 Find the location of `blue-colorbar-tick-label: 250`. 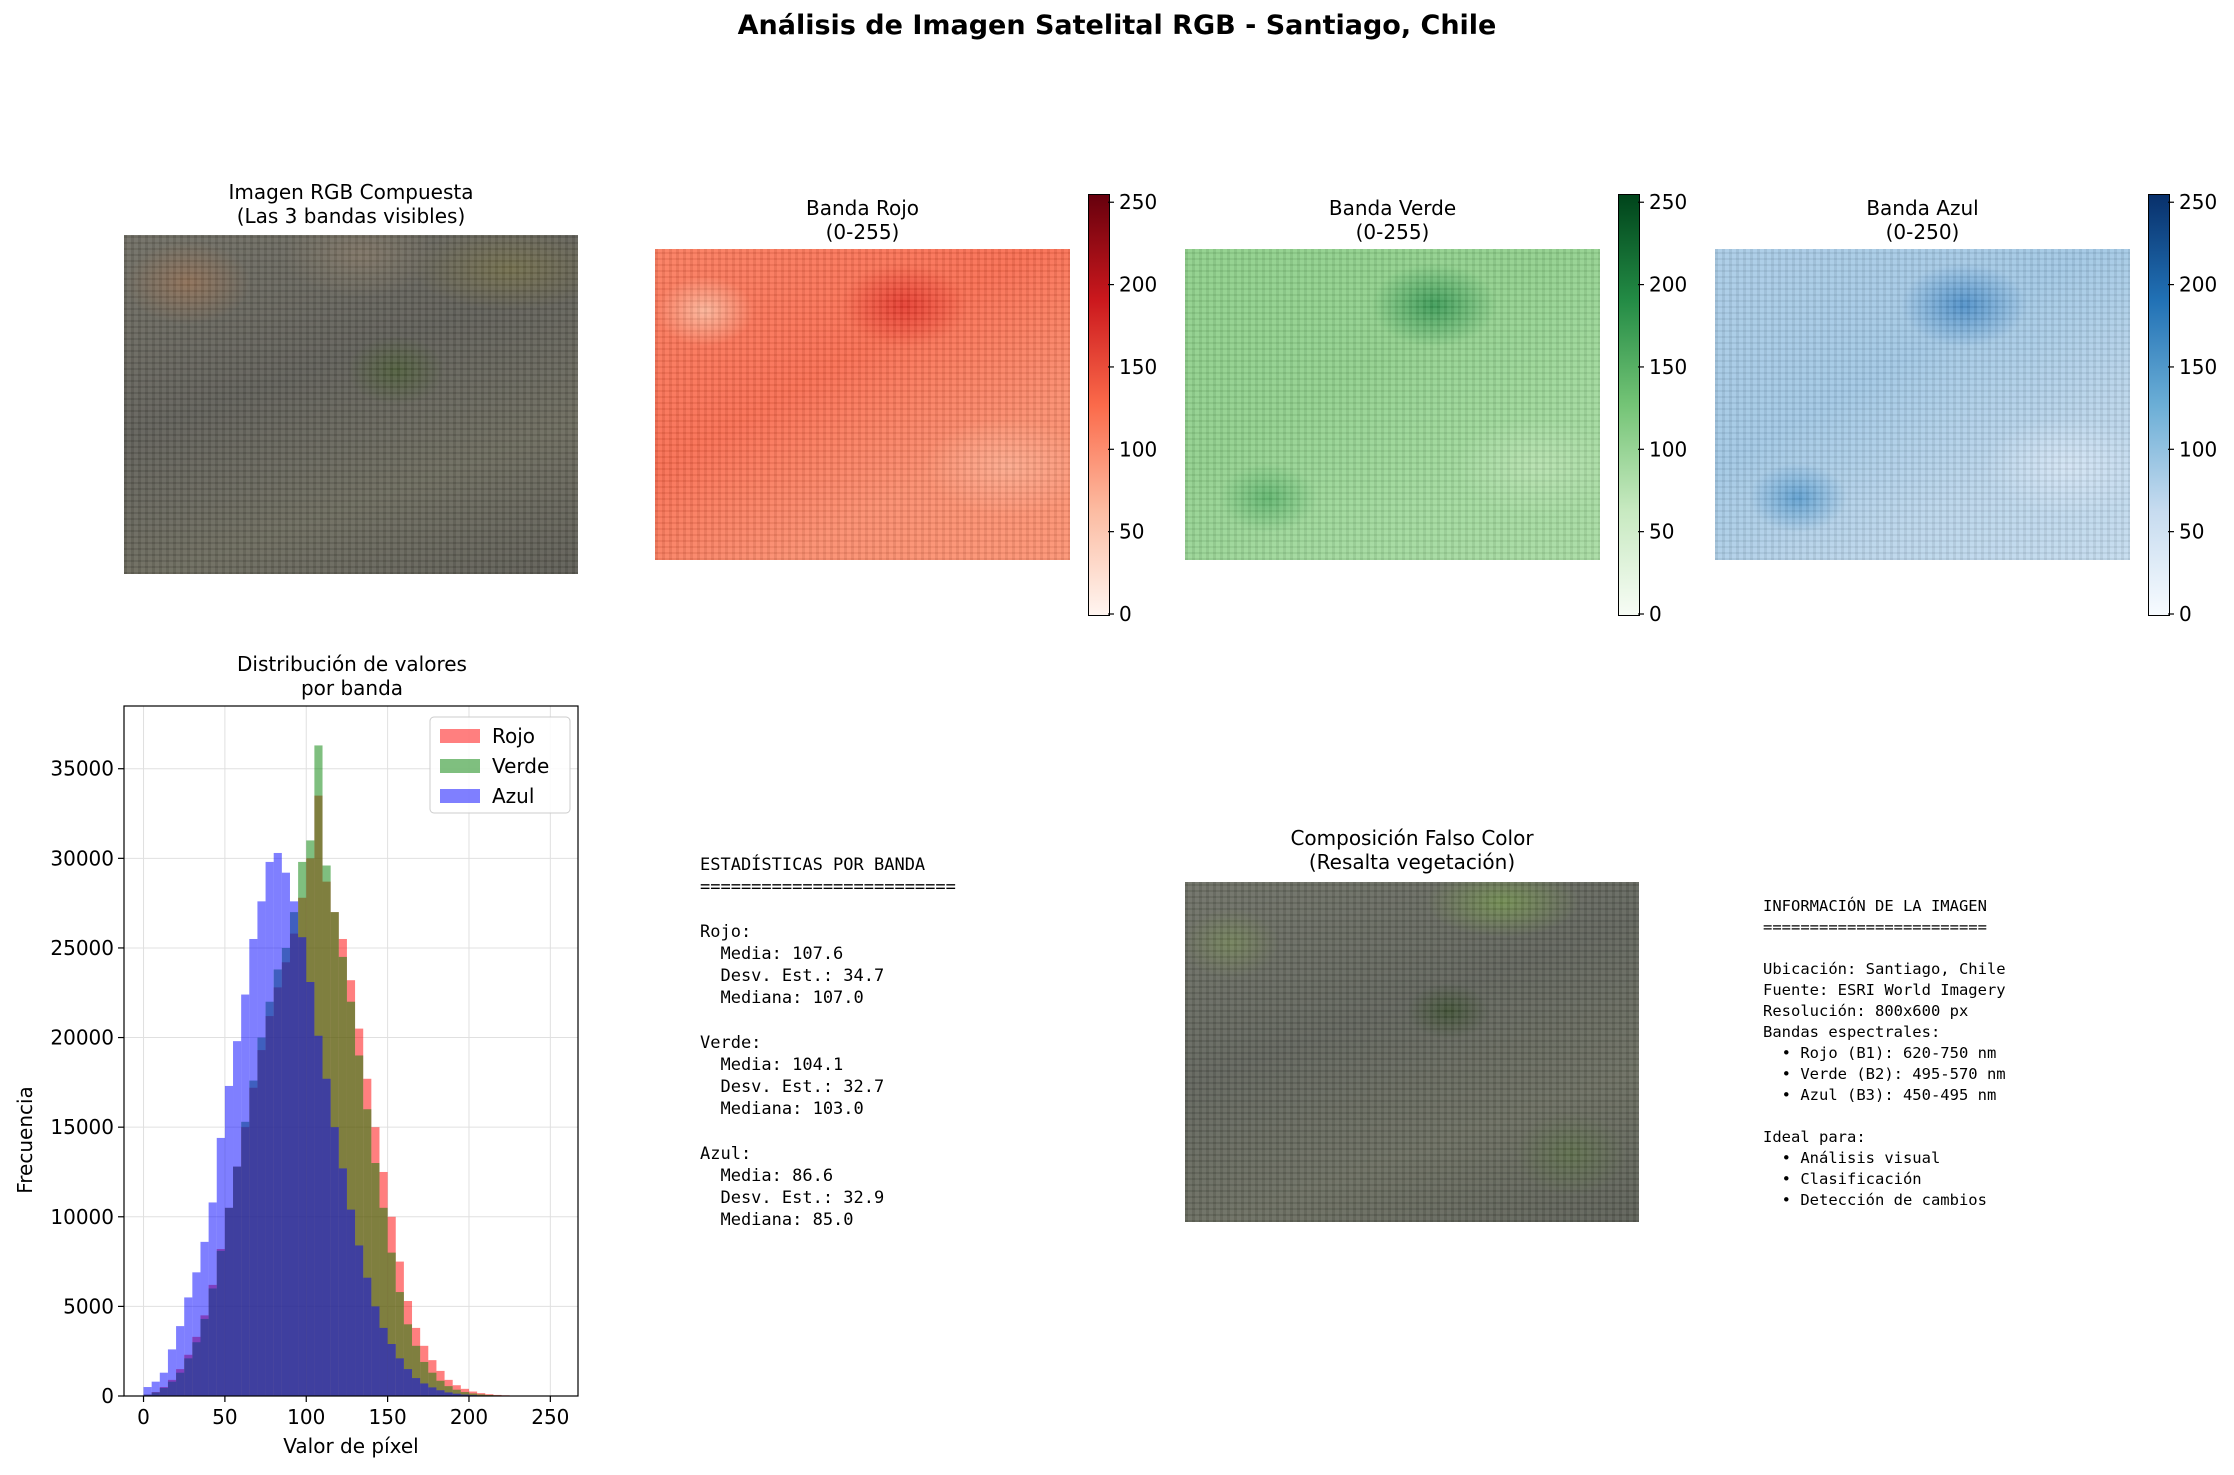

blue-colorbar-tick-label: 250 is located at coordinates (2198, 202).